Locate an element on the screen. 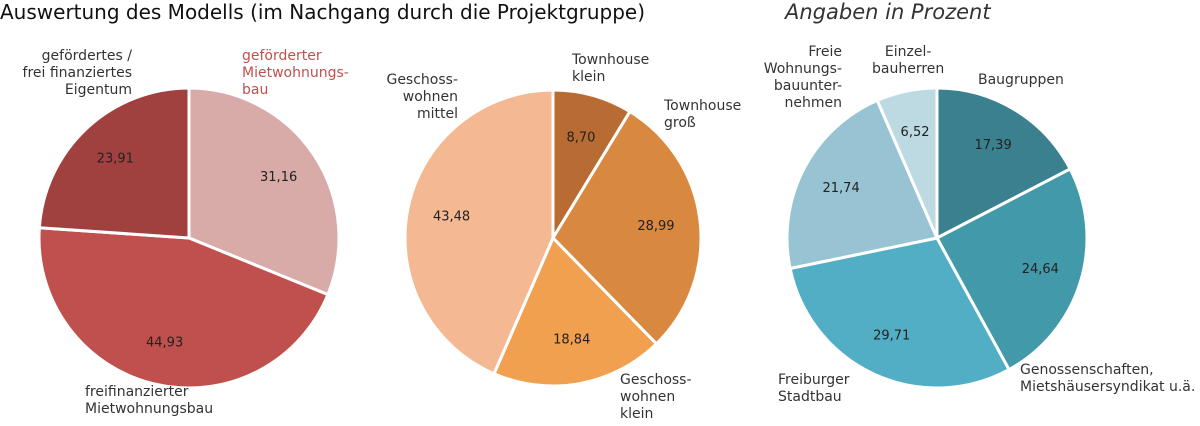 This screenshot has width=1200, height=426. value-label: 31,16 is located at coordinates (278, 177).